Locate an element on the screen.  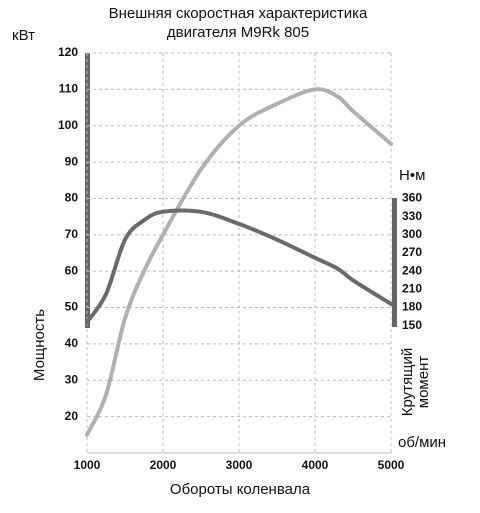
y2-tick-label: 150 is located at coordinates (412, 325).